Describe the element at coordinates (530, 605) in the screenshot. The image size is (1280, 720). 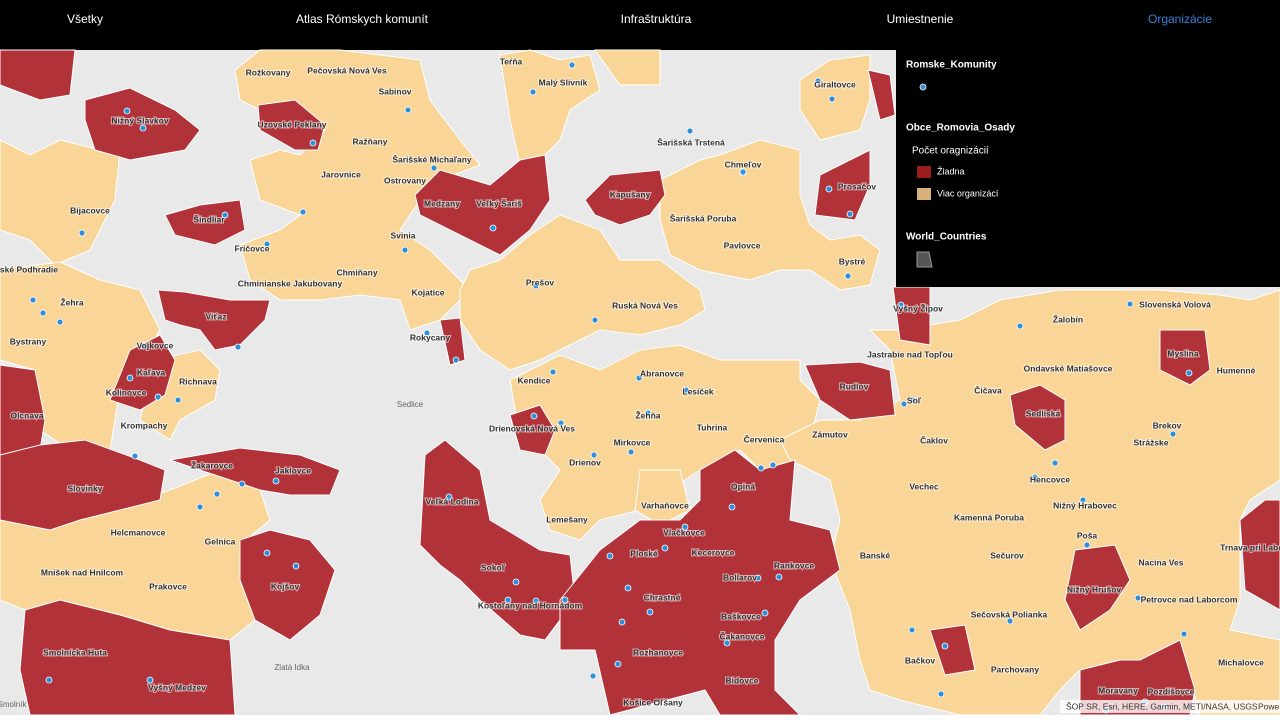
I see `place-label: Kostoľany nad Hornádom` at that location.